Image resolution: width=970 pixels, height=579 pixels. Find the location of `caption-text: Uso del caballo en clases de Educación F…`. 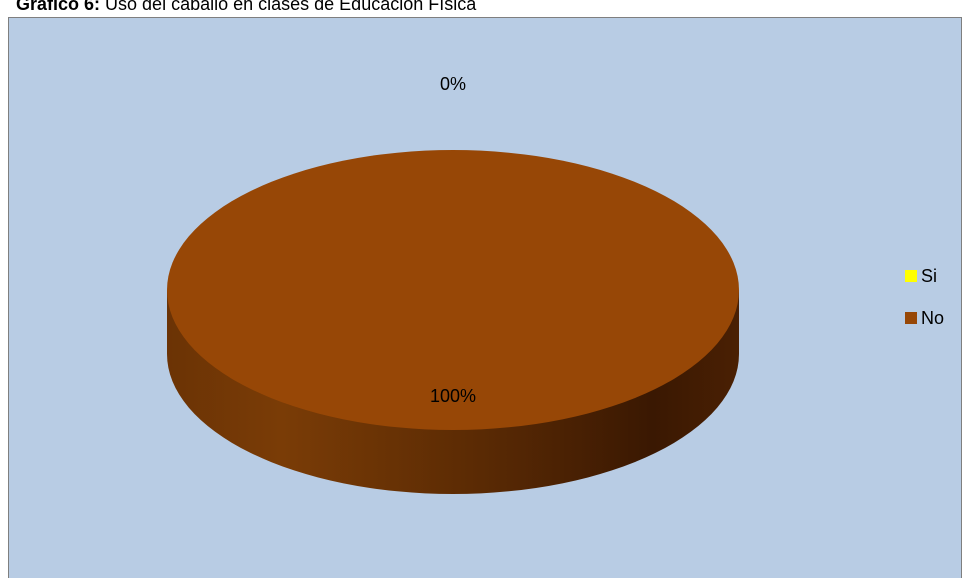

caption-text: Uso del caballo en clases de Educación F… is located at coordinates (288, 7).